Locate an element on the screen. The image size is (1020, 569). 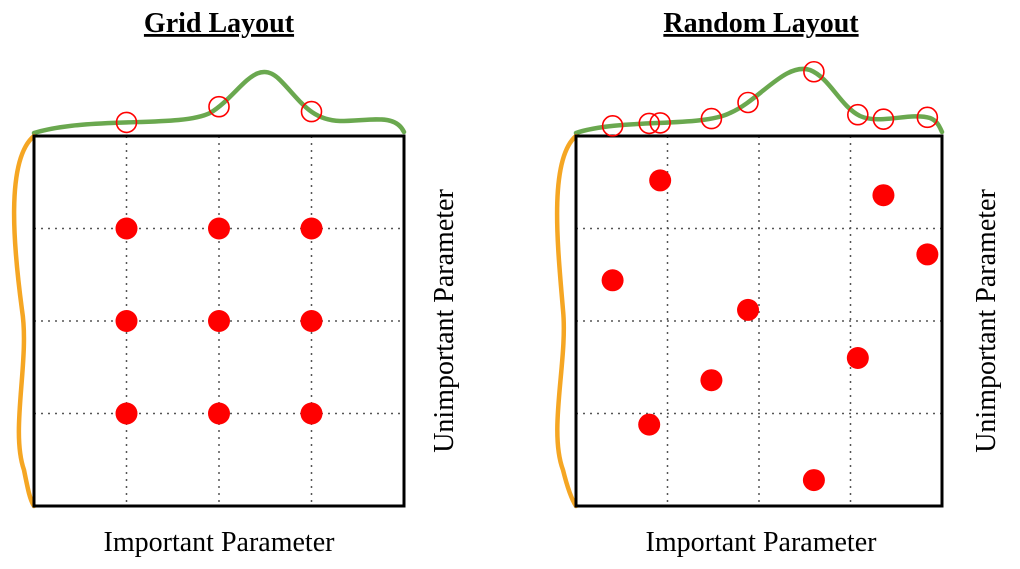
random-layout-title: Random Layout is located at coordinates (761, 23).